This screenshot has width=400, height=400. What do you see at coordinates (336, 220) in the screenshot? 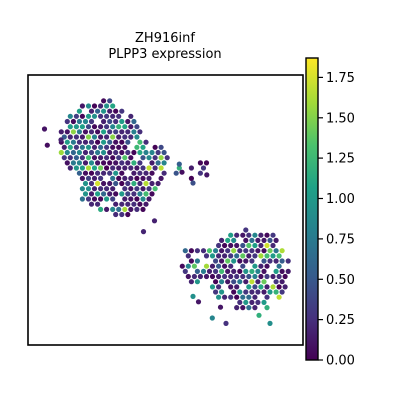
I see `colorbar-ticks: 0.00 0.25 0.50 0.75 1.00 1.25 1.50 1.75` at bounding box center [336, 220].